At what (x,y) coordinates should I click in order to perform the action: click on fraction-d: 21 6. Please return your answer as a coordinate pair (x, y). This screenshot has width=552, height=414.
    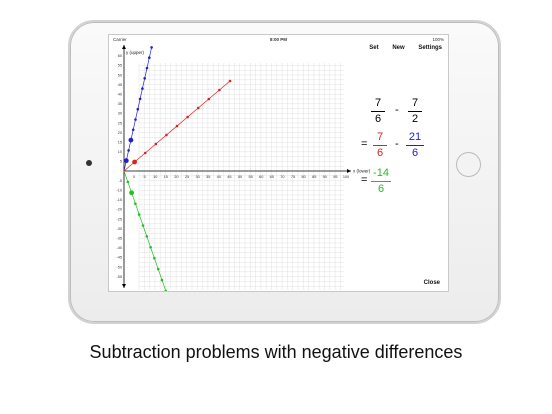
    Looking at the image, I should click on (415, 145).